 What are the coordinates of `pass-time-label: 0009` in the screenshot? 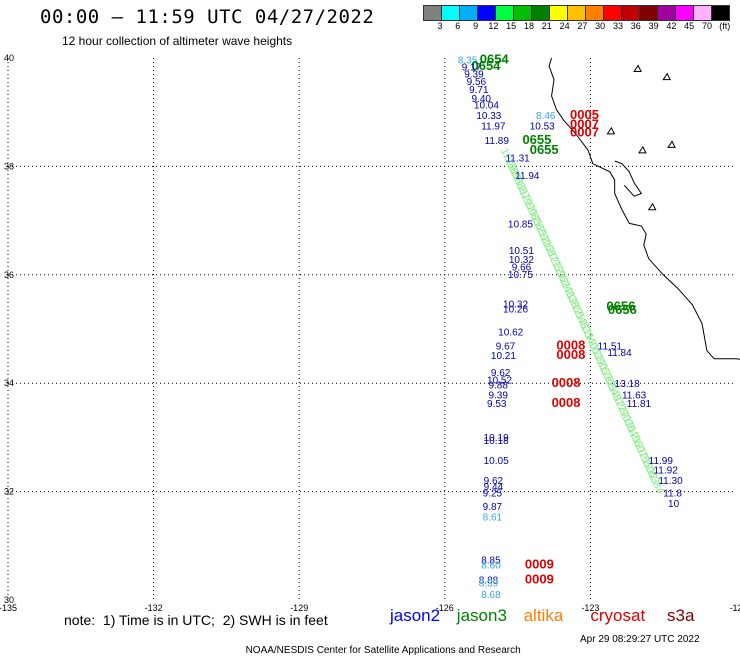 It's located at (539, 579).